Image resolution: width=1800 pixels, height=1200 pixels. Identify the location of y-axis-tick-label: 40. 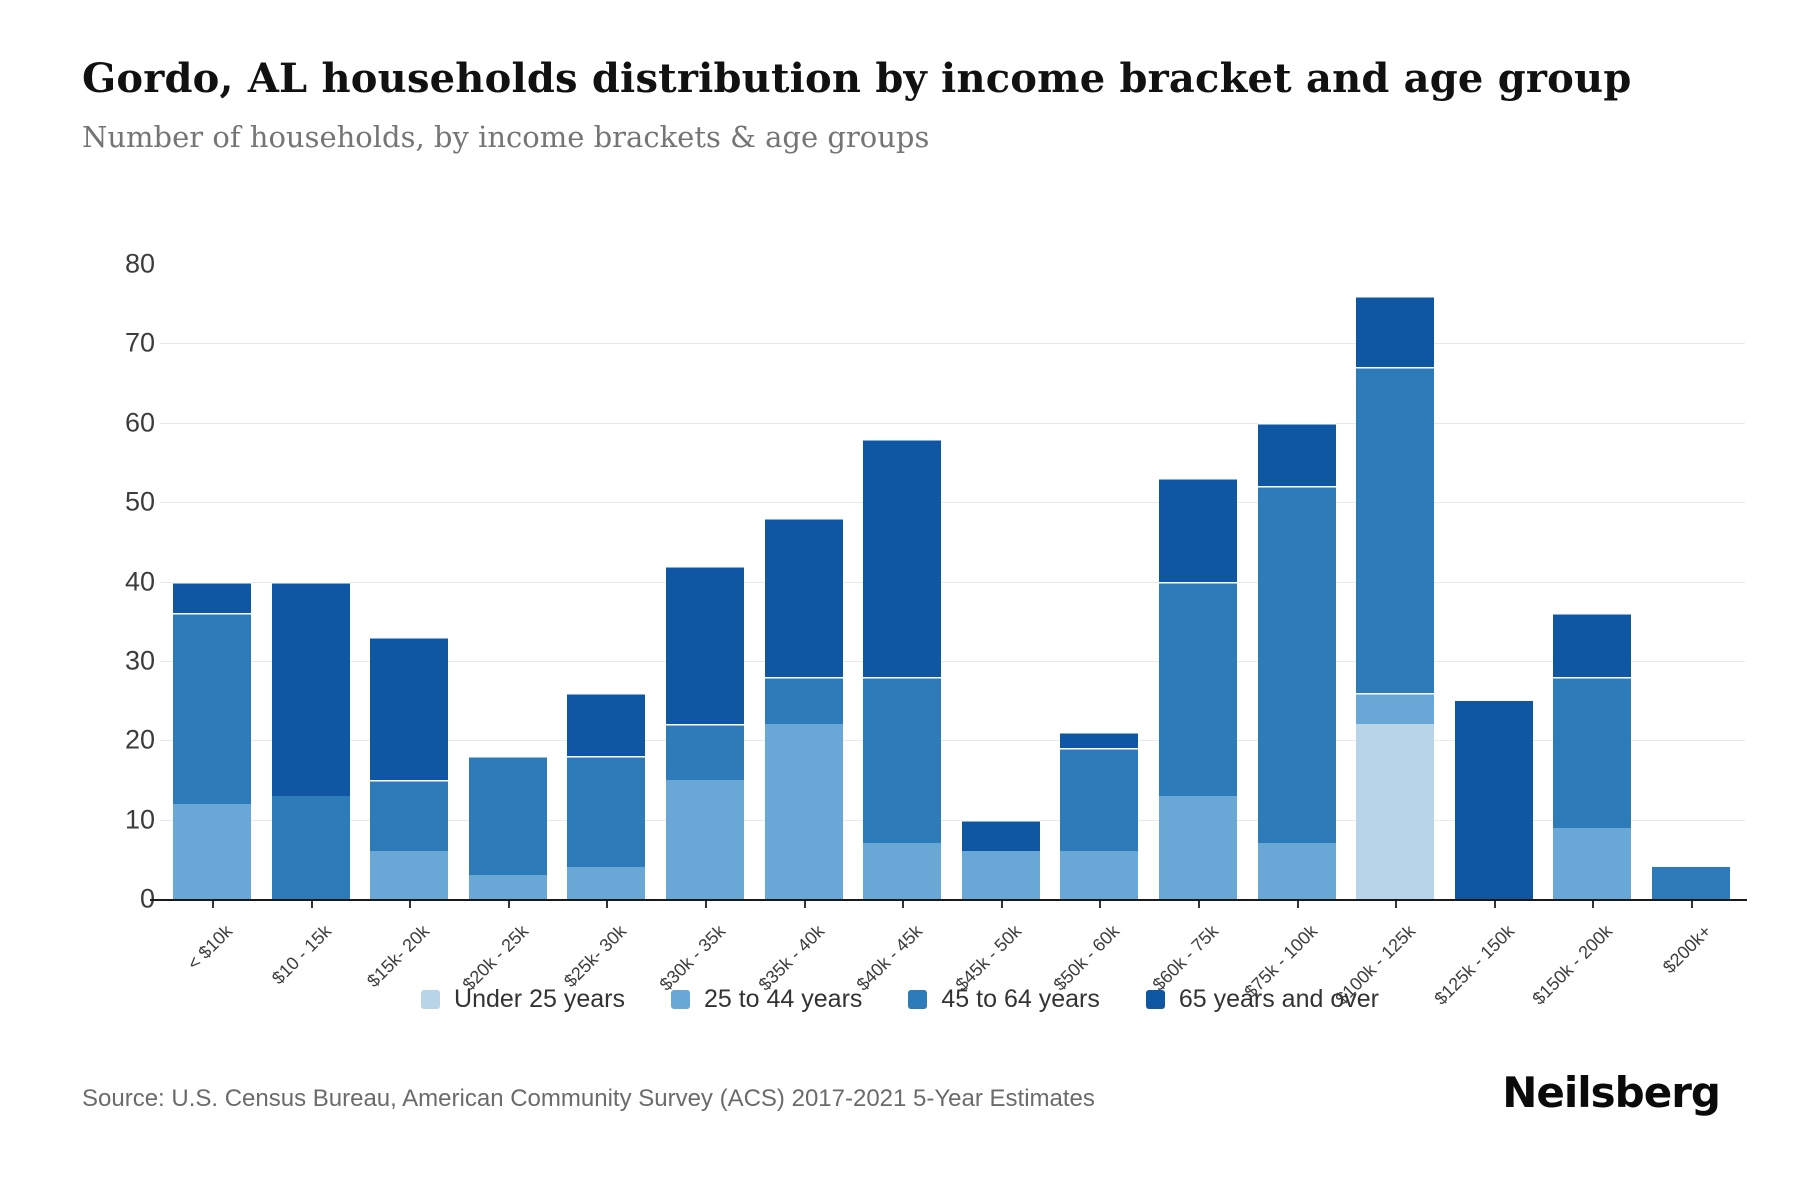
(139, 581).